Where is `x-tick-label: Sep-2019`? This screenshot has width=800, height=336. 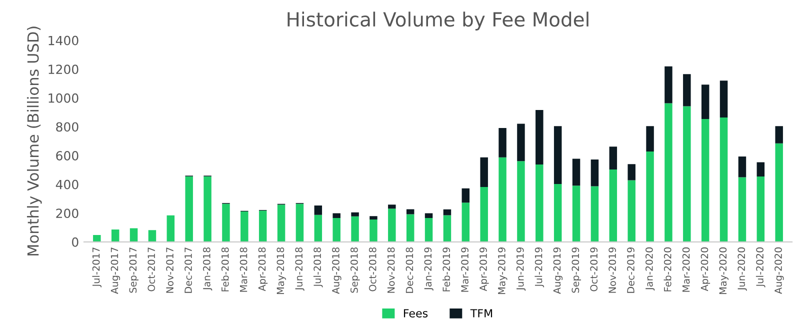
x-tick-label: Sep-2019 is located at coordinates (576, 270).